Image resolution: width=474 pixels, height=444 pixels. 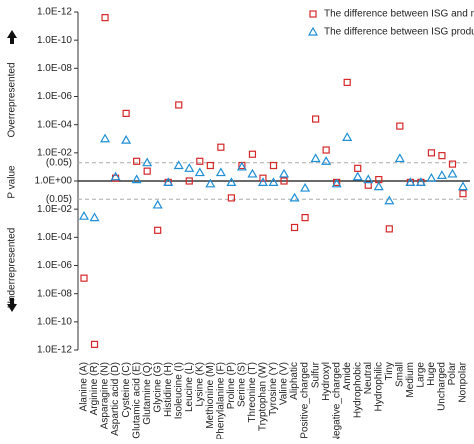 I want to click on y-tick-label: 1.0E+00, so click(x=53, y=181).